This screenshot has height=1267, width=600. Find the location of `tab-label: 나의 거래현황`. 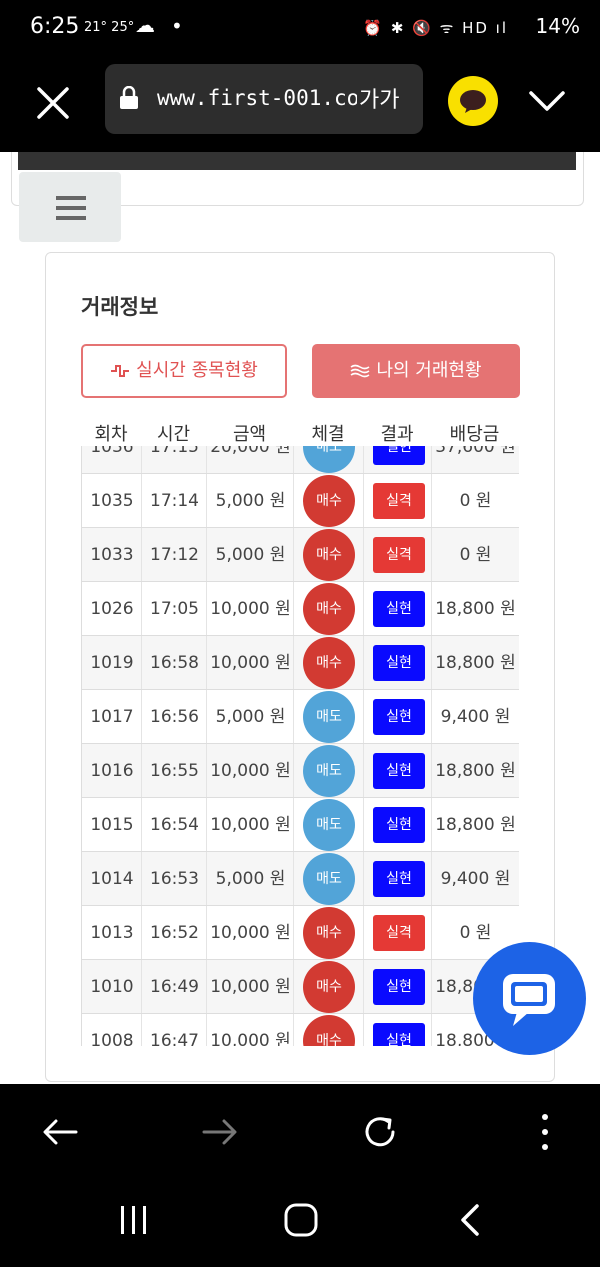

tab-label: 나의 거래현황 is located at coordinates (429, 370).